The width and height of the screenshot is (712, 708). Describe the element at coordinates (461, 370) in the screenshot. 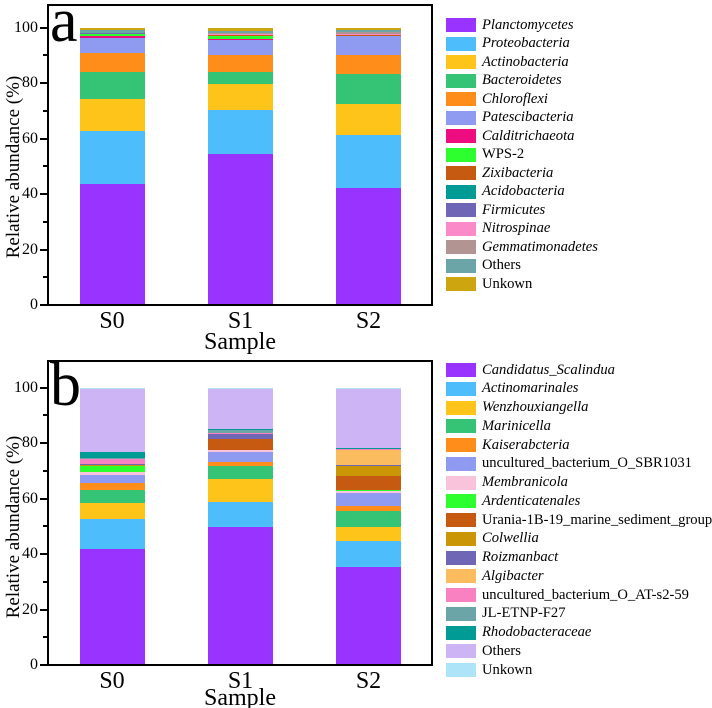

I see `legend-b-swatch-Candidatus_Scalindua` at that location.